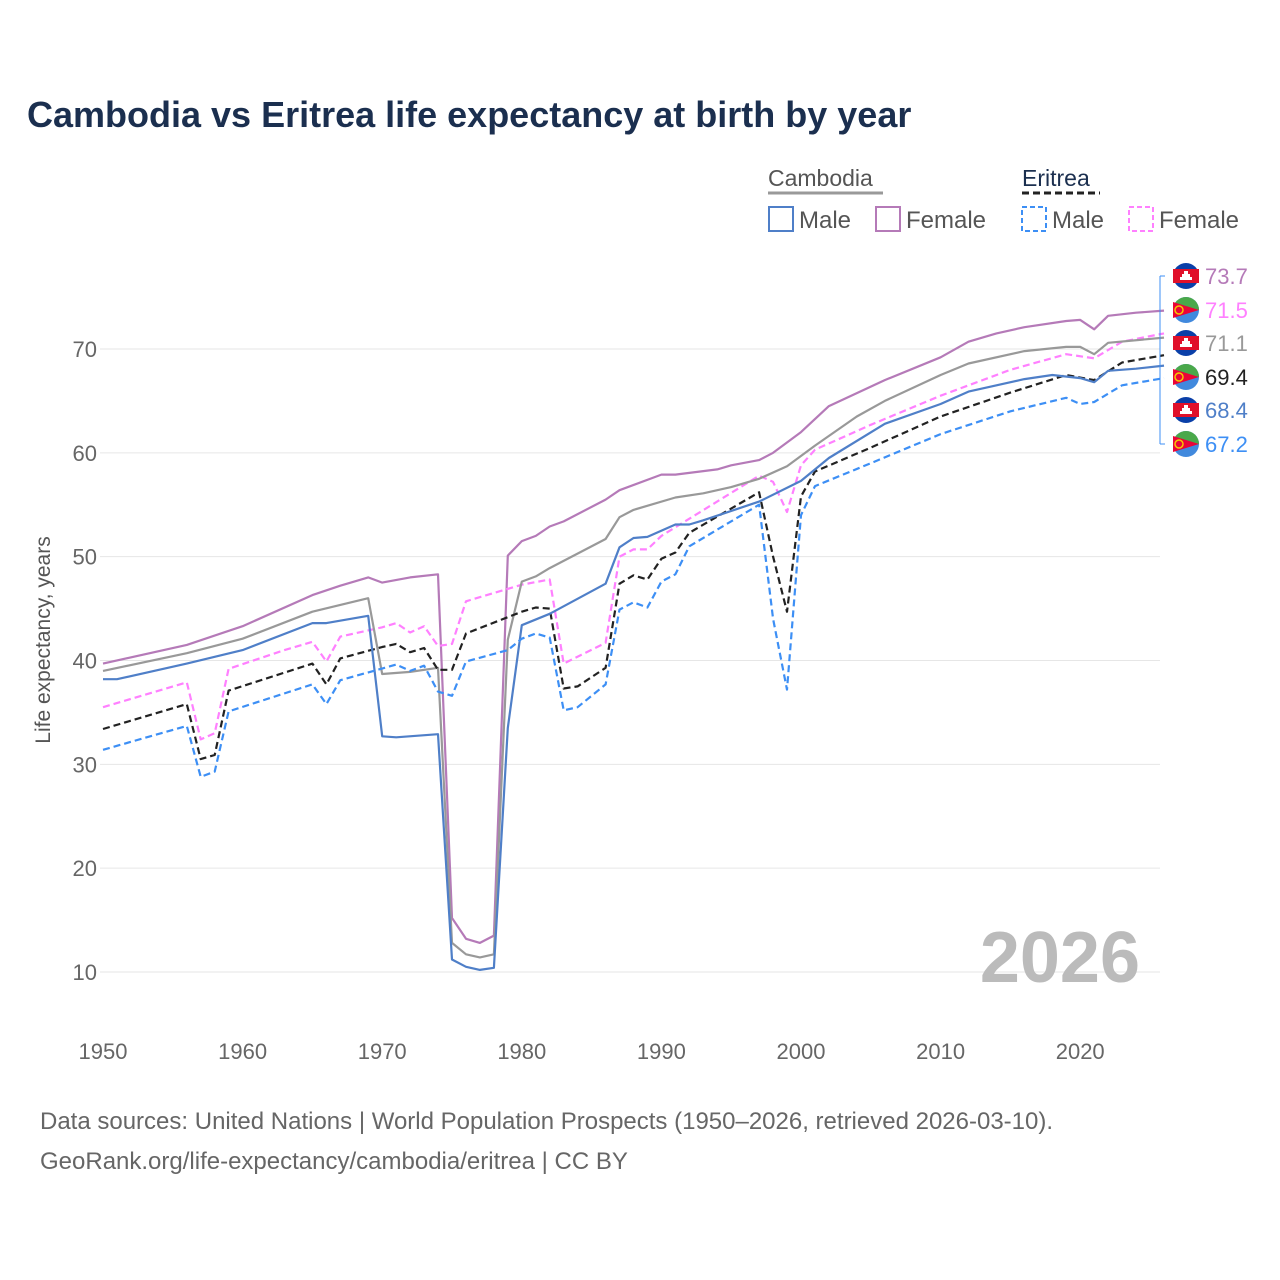 This screenshot has width=1280, height=1280. Describe the element at coordinates (85, 557) in the screenshot. I see `y-tick-label: 50` at that location.